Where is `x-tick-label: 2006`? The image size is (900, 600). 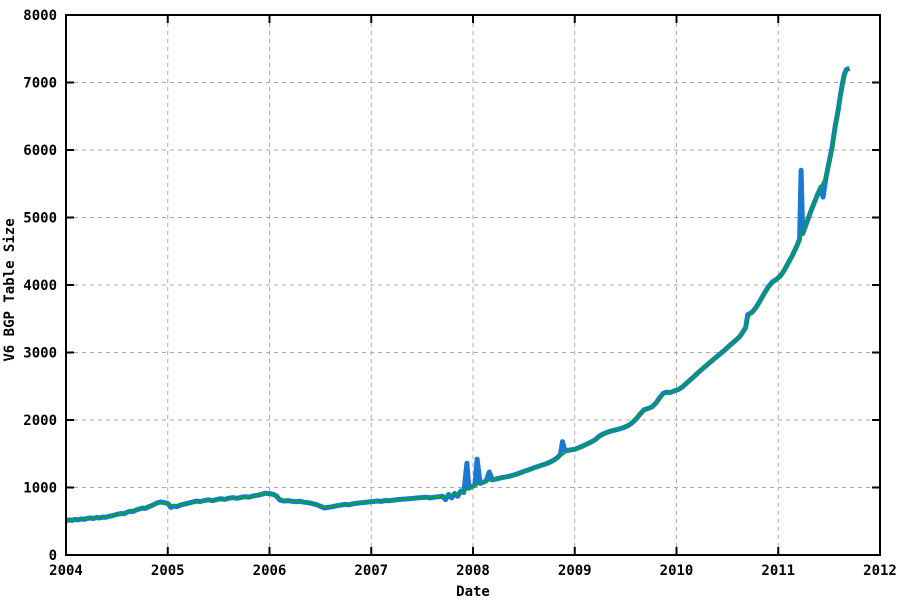 x-tick-label: 2006 is located at coordinates (270, 571).